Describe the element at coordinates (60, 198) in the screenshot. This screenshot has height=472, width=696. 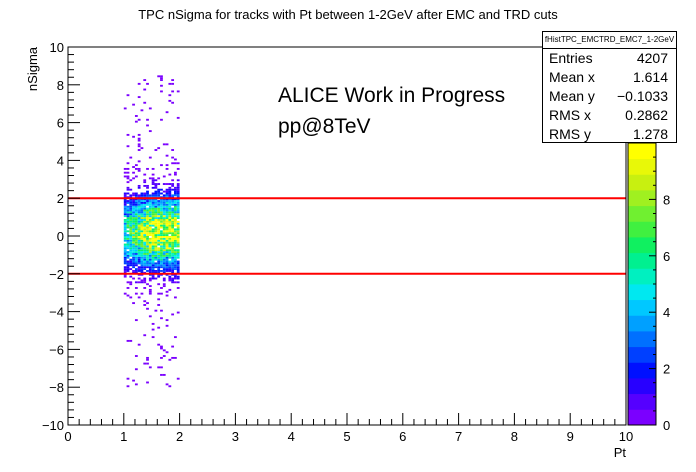
I see `y-tick-label: 2` at that location.